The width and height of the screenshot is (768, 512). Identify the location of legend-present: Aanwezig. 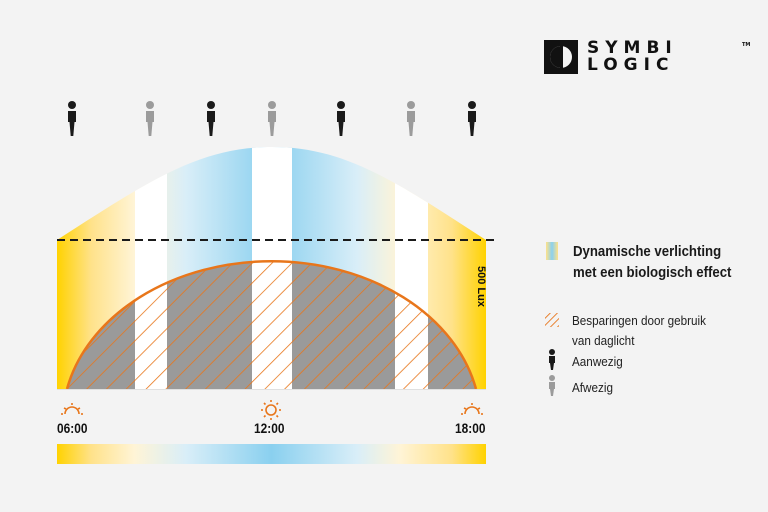
(597, 361).